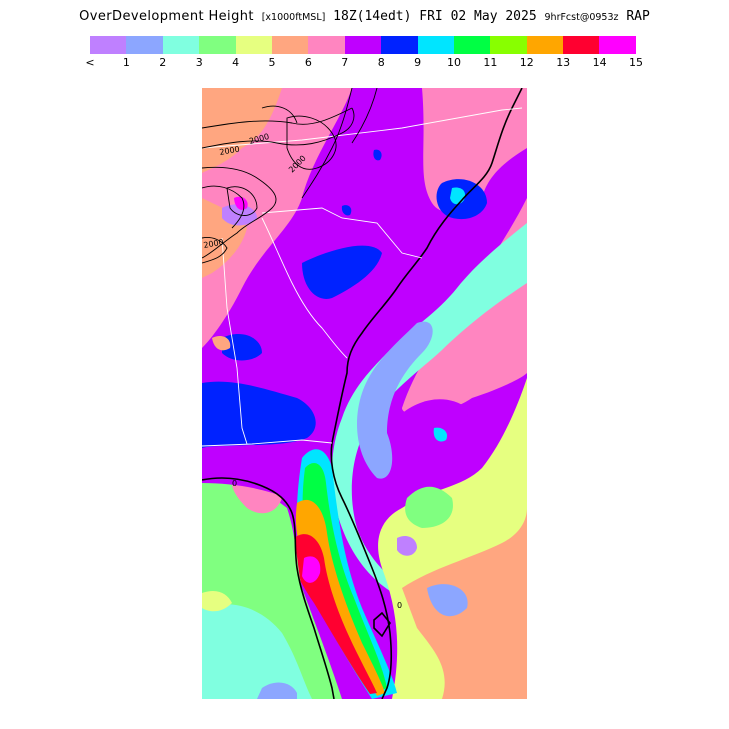 This screenshot has width=729, height=729. I want to click on field-magenta-fl, so click(311, 569).